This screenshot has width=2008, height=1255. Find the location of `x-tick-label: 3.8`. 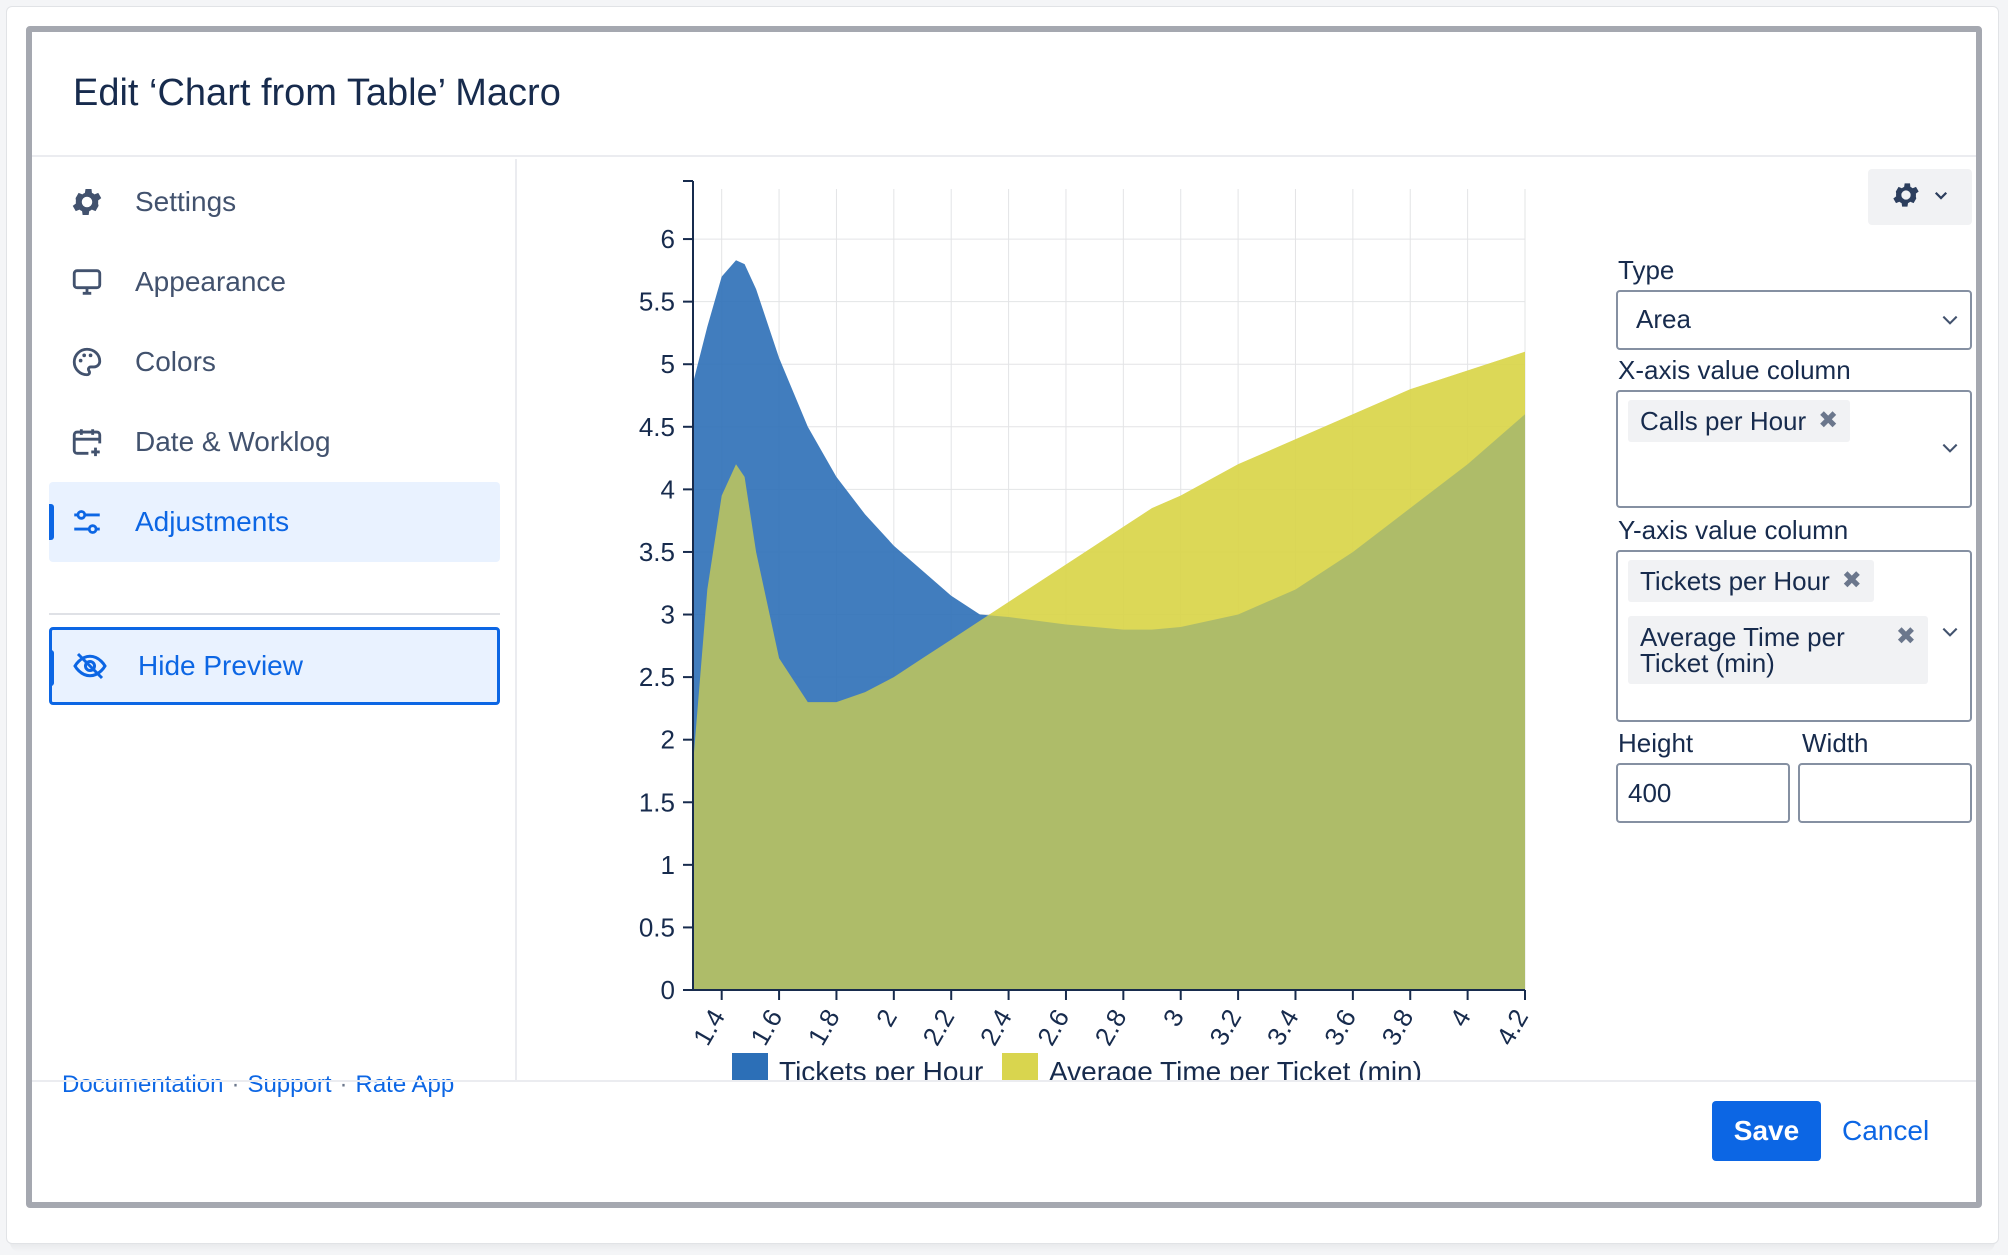

x-tick-label: 3.8 is located at coordinates (1397, 1027).